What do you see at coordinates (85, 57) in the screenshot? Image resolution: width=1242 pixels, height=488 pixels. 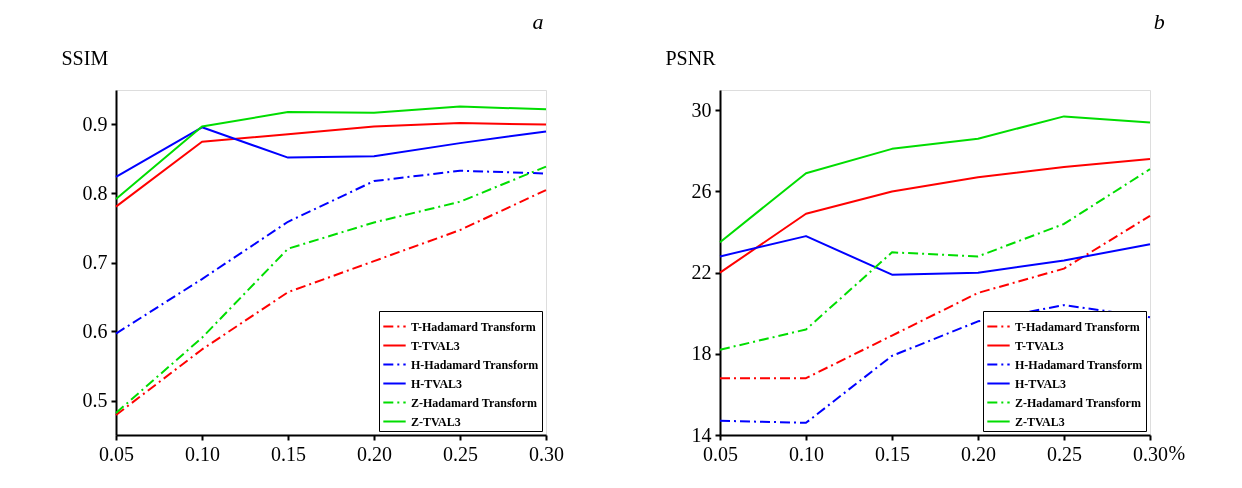 I see `y-axis-title: SSIM` at bounding box center [85, 57].